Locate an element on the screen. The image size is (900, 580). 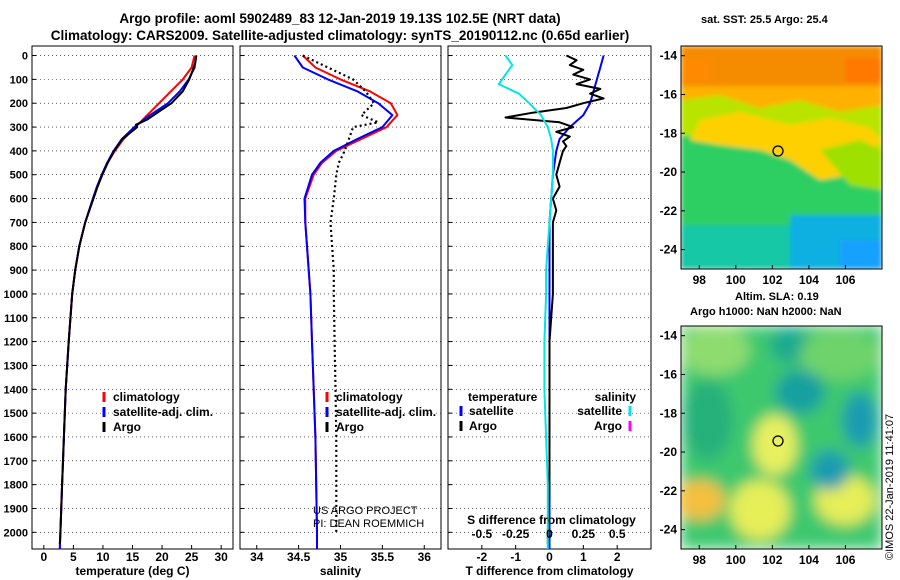
credit-line-2: PI: DEAN ROEMMICH is located at coordinates (369, 524).